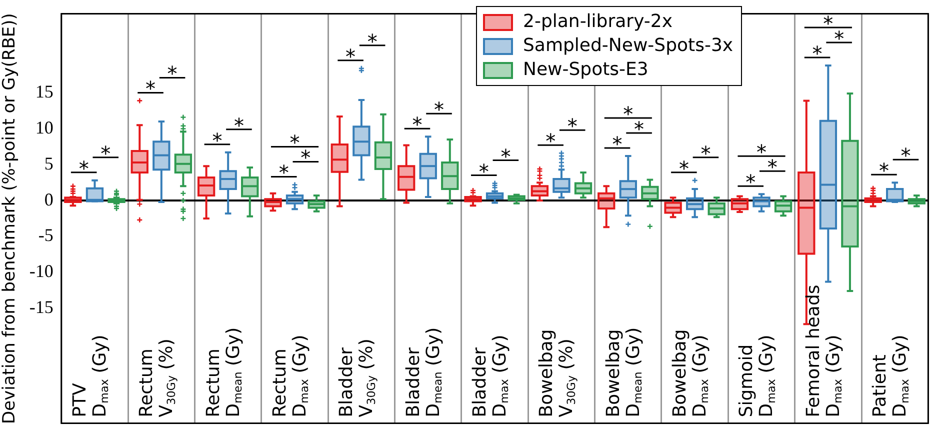  What do you see at coordinates (44, 92) in the screenshot?
I see `y-tick-label: 15` at bounding box center [44, 92].